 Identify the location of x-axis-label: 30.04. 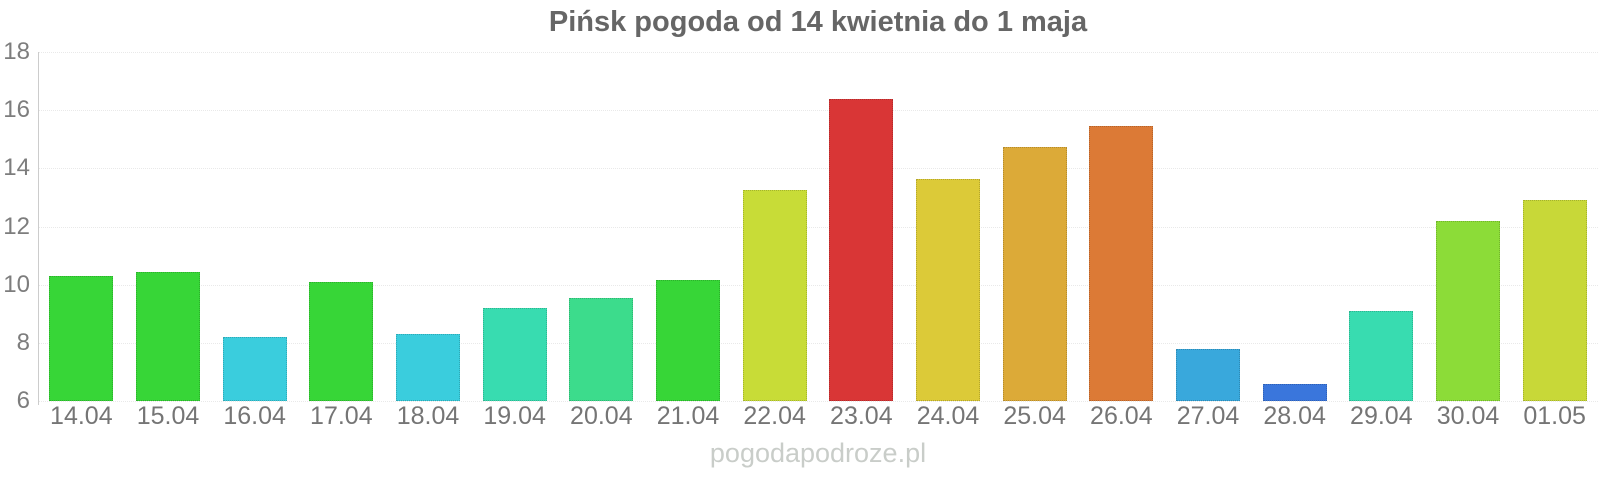
(1468, 416).